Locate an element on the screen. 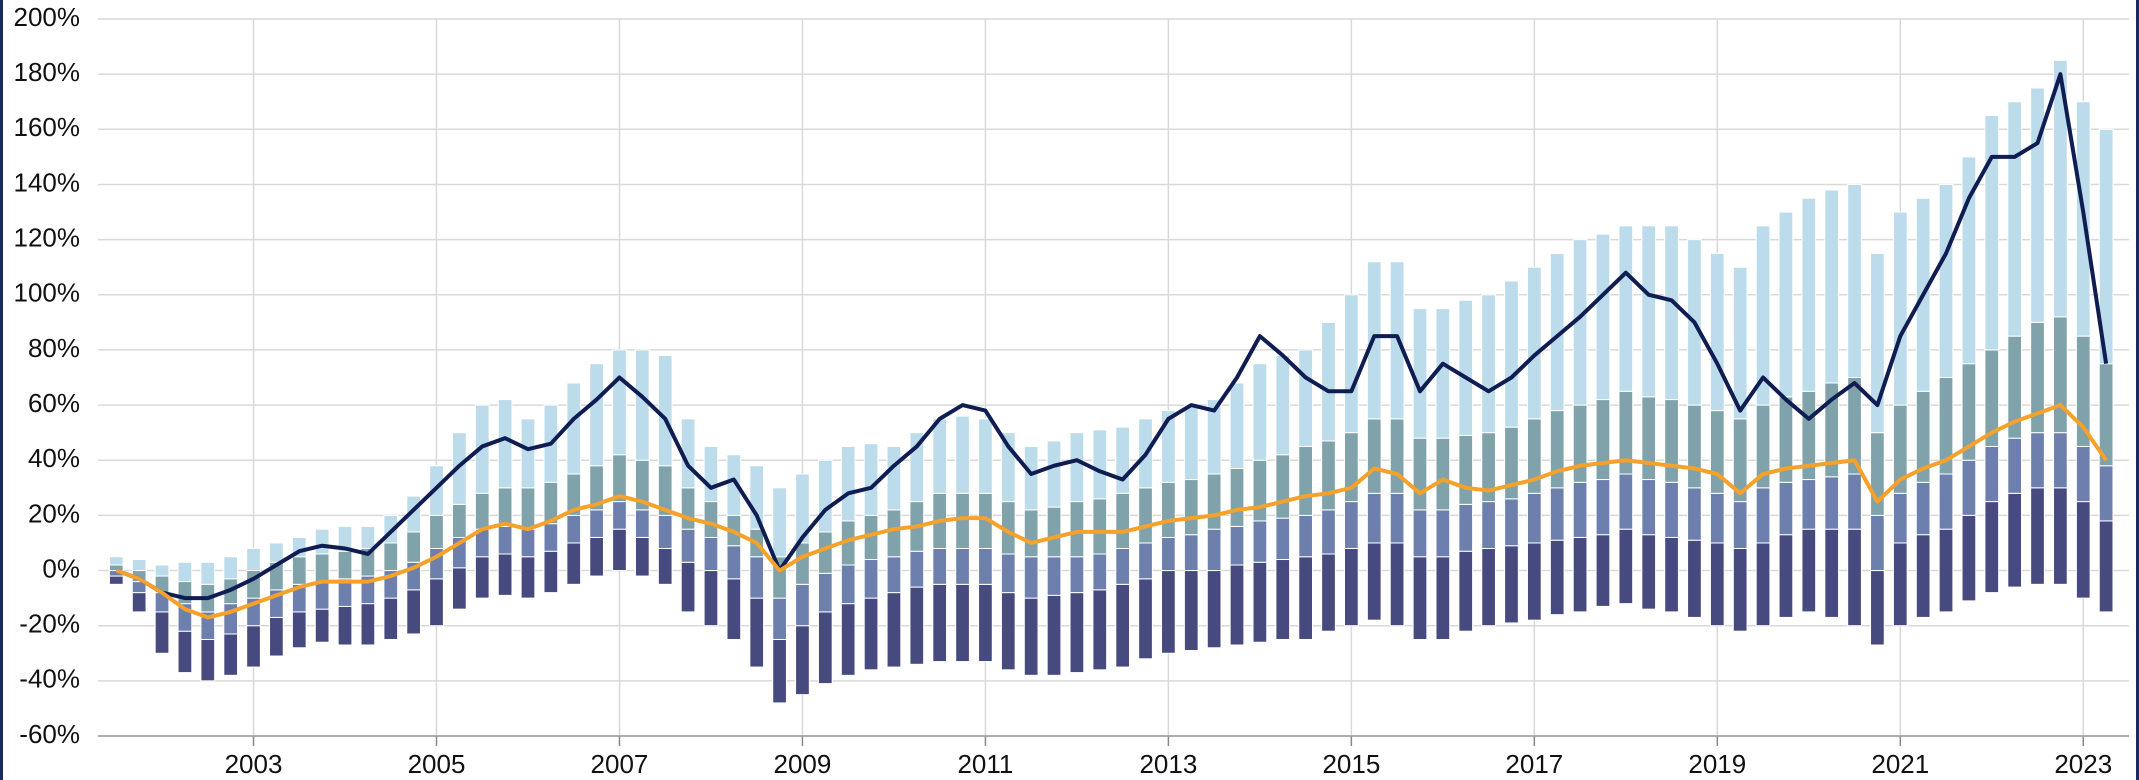 The width and height of the screenshot is (2139, 780). x-tick-label: 2009 is located at coordinates (803, 764).